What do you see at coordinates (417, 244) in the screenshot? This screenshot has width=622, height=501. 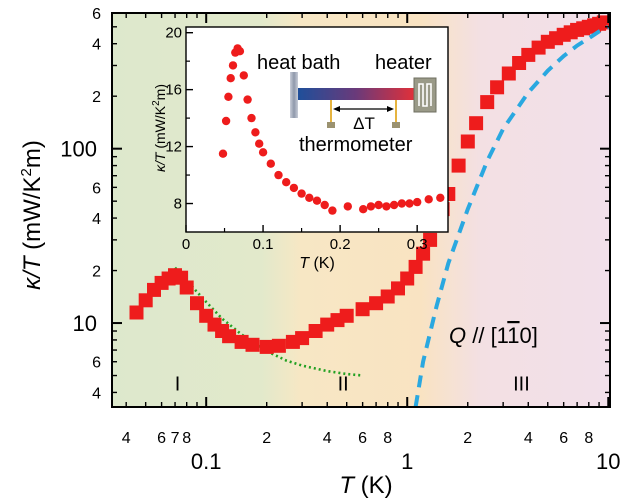 I see `inset-x-tick-label: 0.3` at bounding box center [417, 244].